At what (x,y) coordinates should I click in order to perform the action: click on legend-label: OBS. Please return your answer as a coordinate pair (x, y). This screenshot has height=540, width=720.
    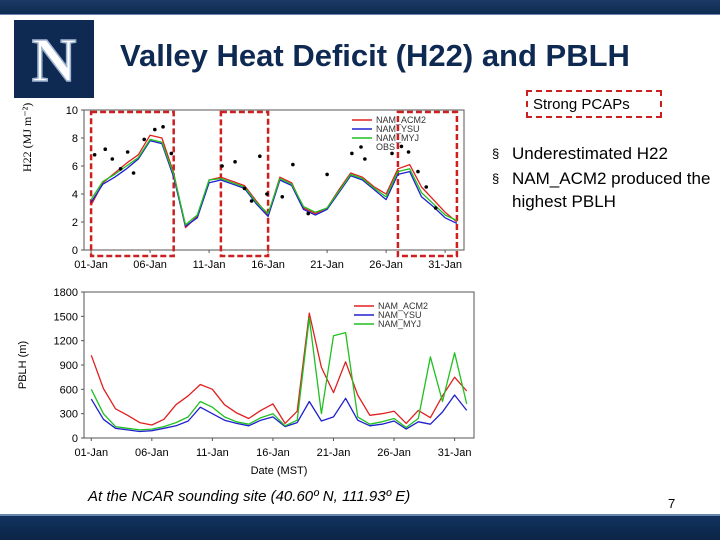
    Looking at the image, I should click on (385, 147).